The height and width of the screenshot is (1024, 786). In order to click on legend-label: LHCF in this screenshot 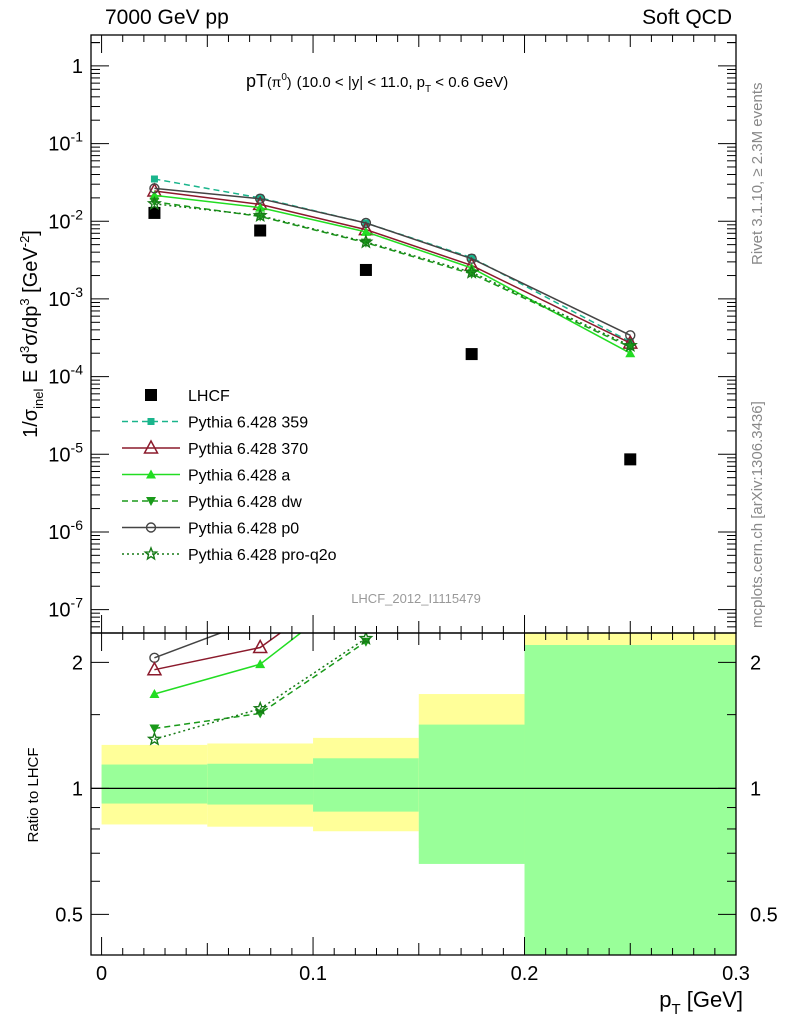, I will do `click(209, 396)`.